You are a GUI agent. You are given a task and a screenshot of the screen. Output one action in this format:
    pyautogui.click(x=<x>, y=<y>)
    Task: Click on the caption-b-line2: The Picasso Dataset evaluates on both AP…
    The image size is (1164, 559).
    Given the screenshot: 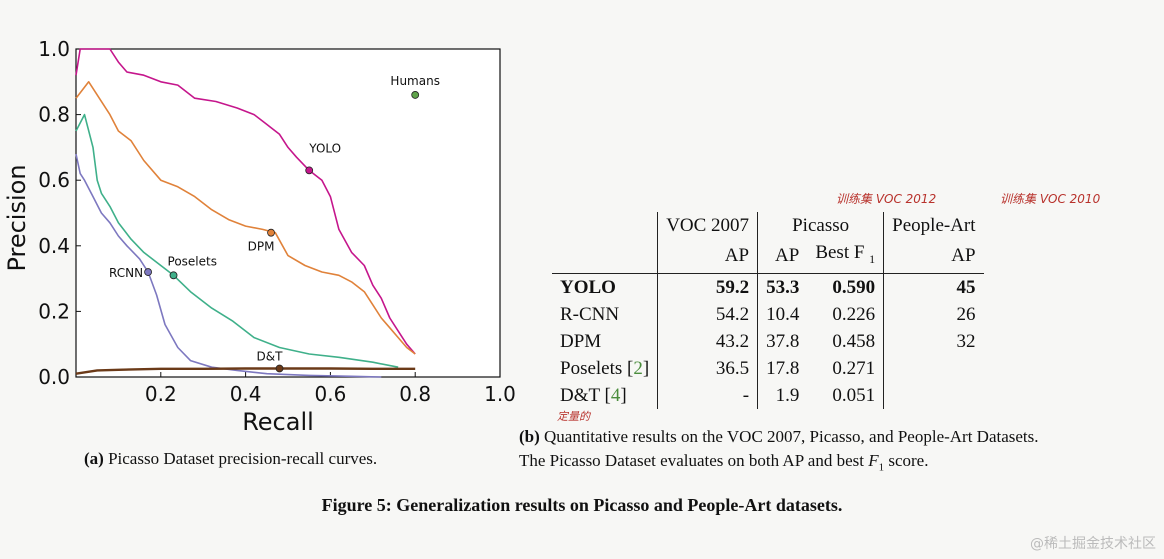 What is the action you would take?
    pyautogui.click(x=724, y=462)
    